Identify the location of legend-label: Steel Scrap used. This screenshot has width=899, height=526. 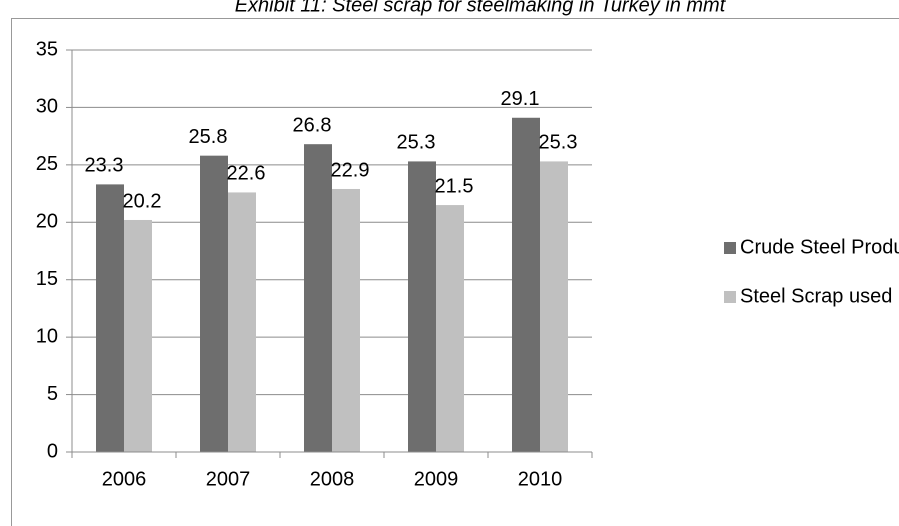
(816, 296).